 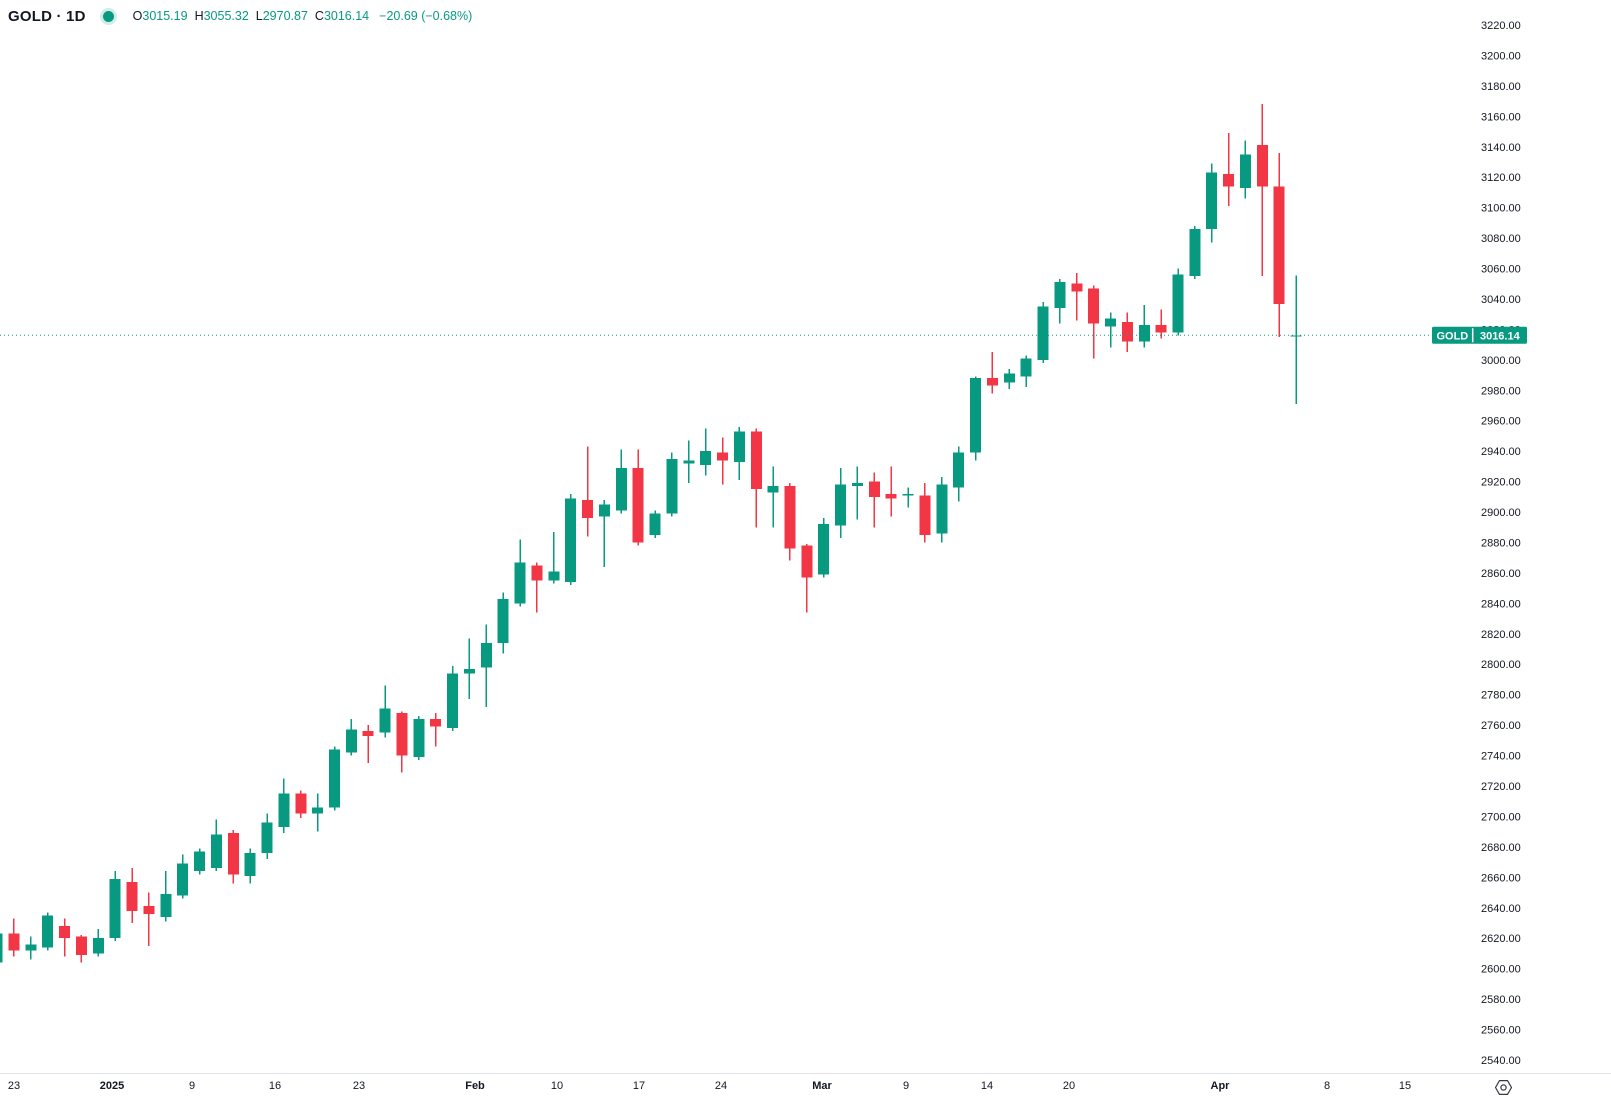 I want to click on price-axis-label: 2660.00, so click(x=1501, y=878).